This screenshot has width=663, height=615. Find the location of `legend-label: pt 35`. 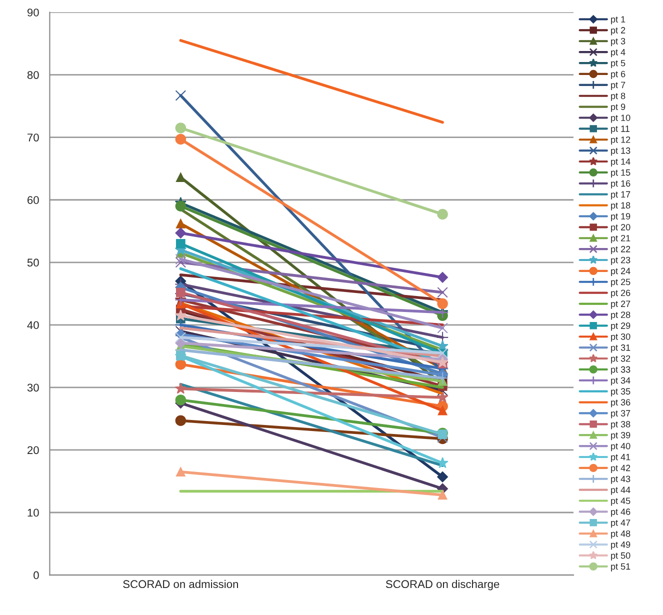

legend-label: pt 35 is located at coordinates (620, 392).